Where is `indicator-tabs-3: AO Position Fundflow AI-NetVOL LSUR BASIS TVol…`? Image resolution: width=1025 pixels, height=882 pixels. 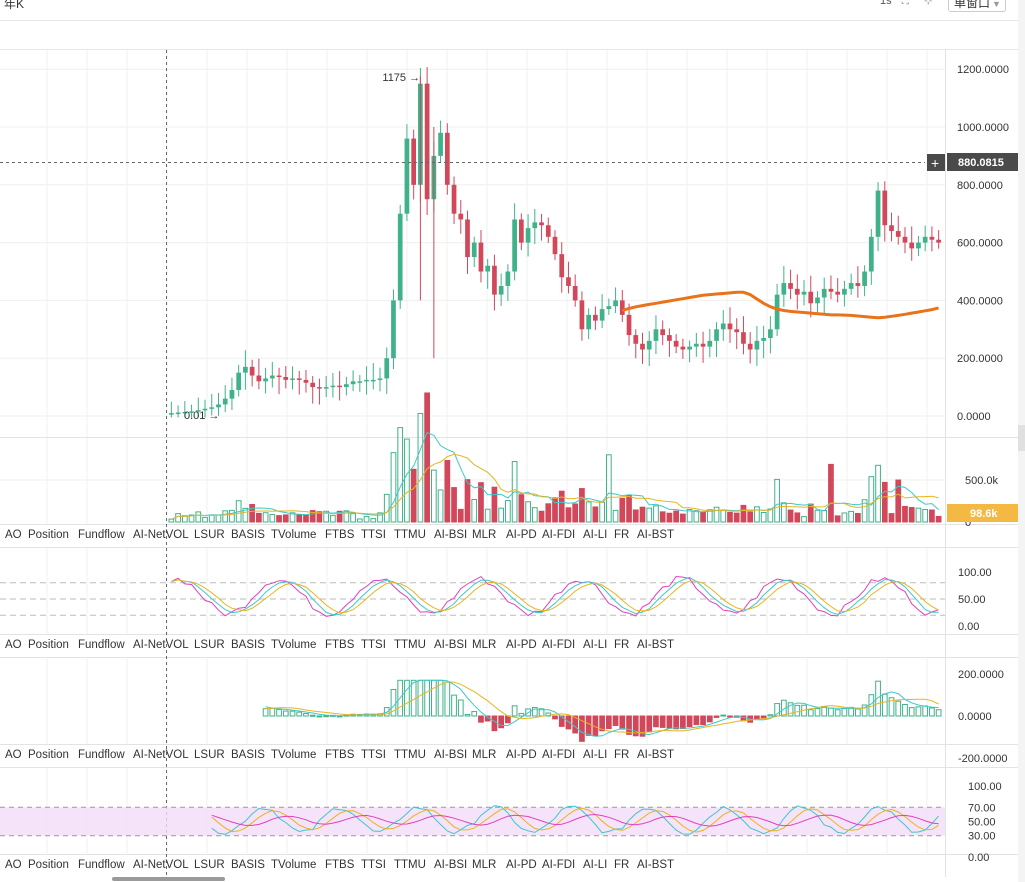
indicator-tabs-3: AO Position Fundflow AI-NetVOL LSUR BASIS TVol… is located at coordinates (472, 756).